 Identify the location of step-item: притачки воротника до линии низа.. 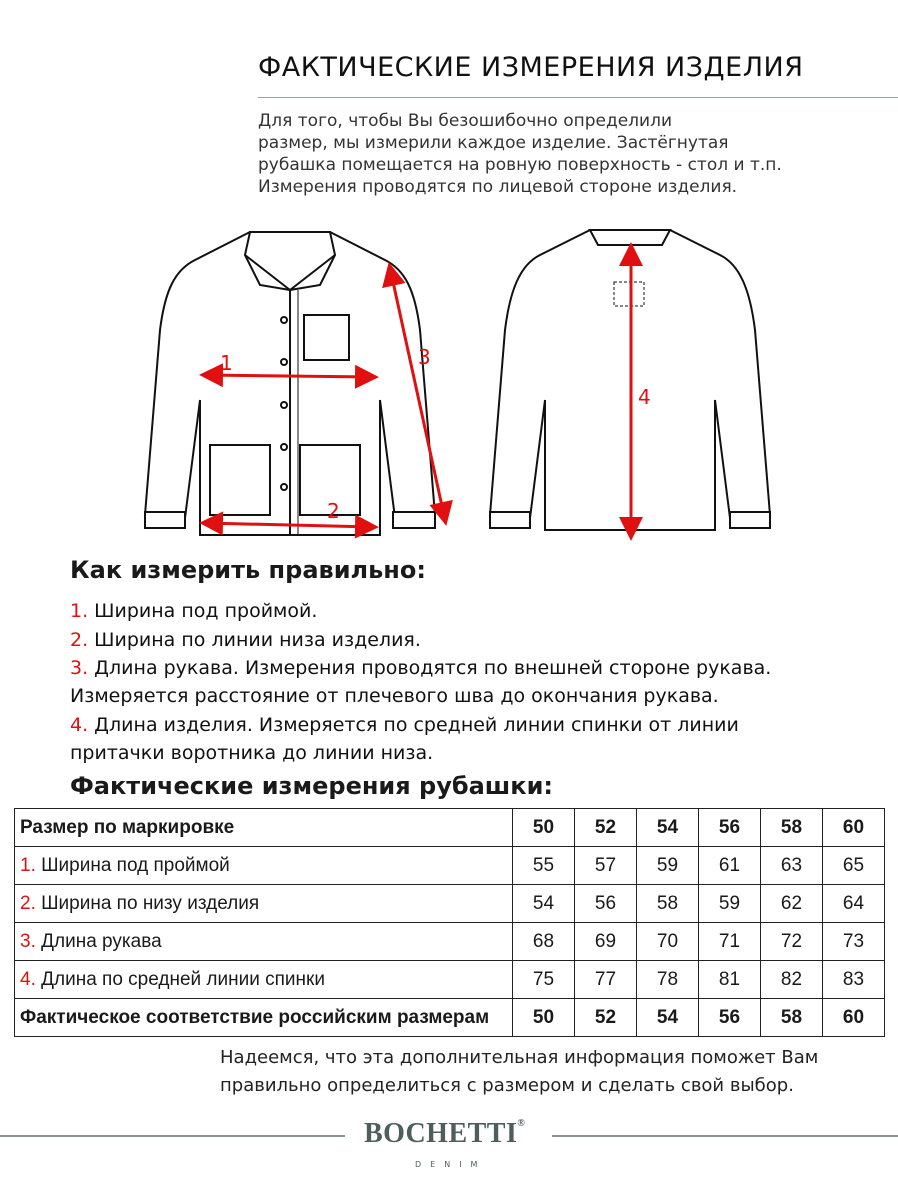
(251, 753).